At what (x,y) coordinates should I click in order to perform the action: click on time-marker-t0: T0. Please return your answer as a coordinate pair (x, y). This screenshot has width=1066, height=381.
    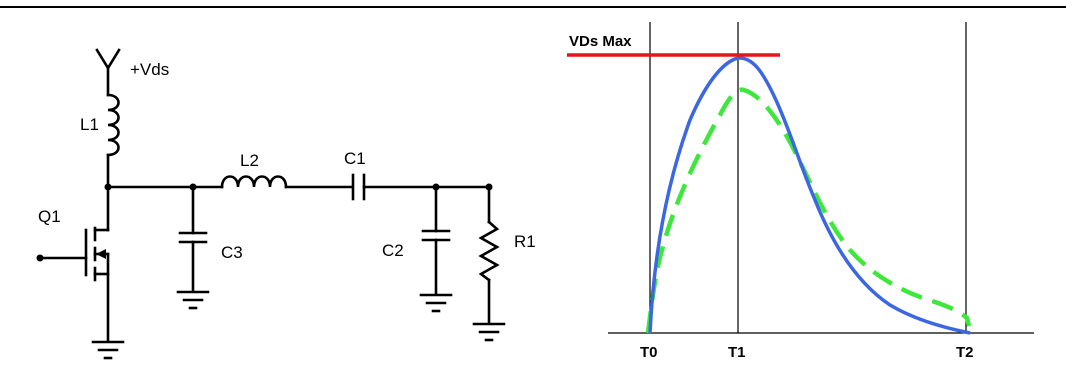
    Looking at the image, I should click on (649, 352).